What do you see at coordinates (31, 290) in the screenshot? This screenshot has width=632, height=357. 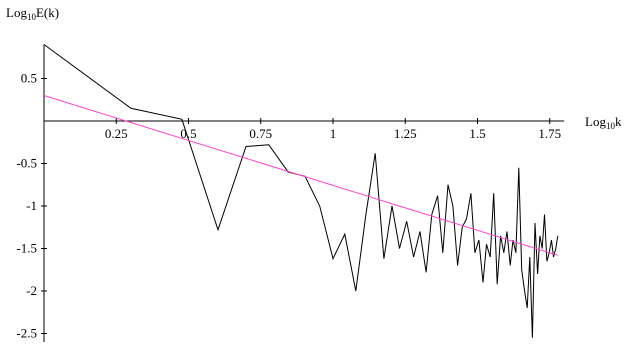 I see `y-tick-label: -2` at bounding box center [31, 290].